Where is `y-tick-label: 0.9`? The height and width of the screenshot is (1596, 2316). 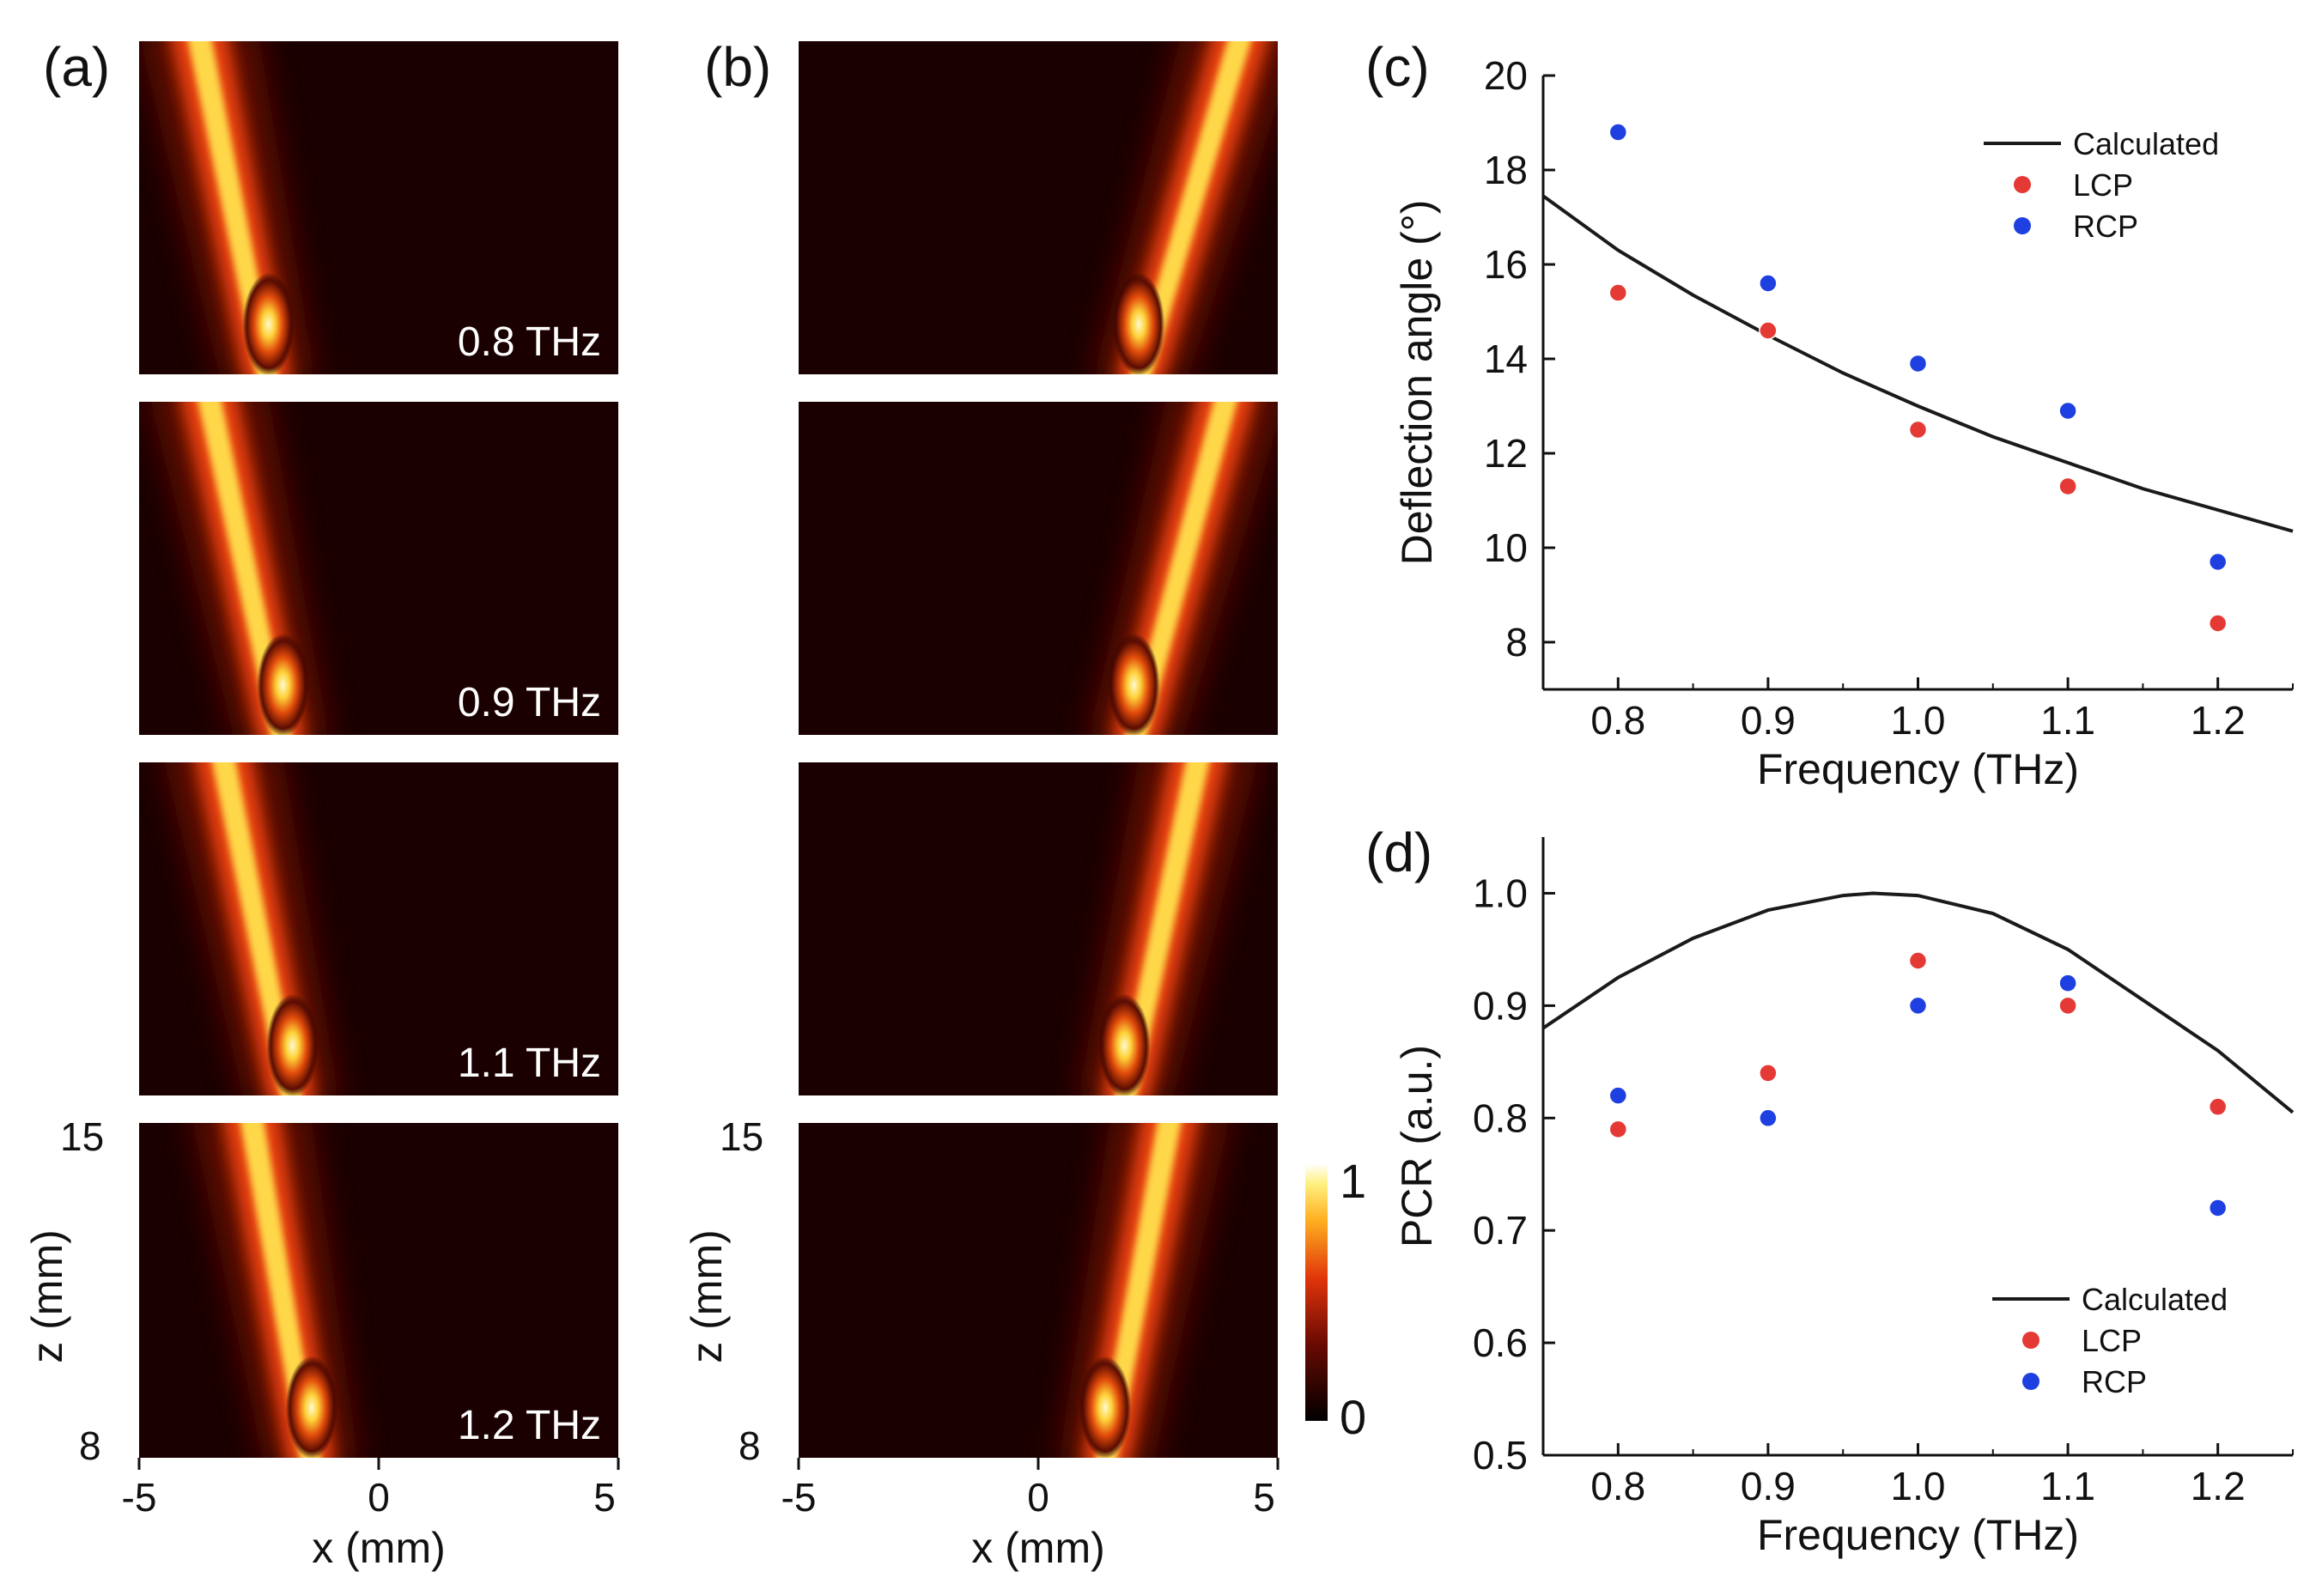 y-tick-label: 0.9 is located at coordinates (1500, 1005).